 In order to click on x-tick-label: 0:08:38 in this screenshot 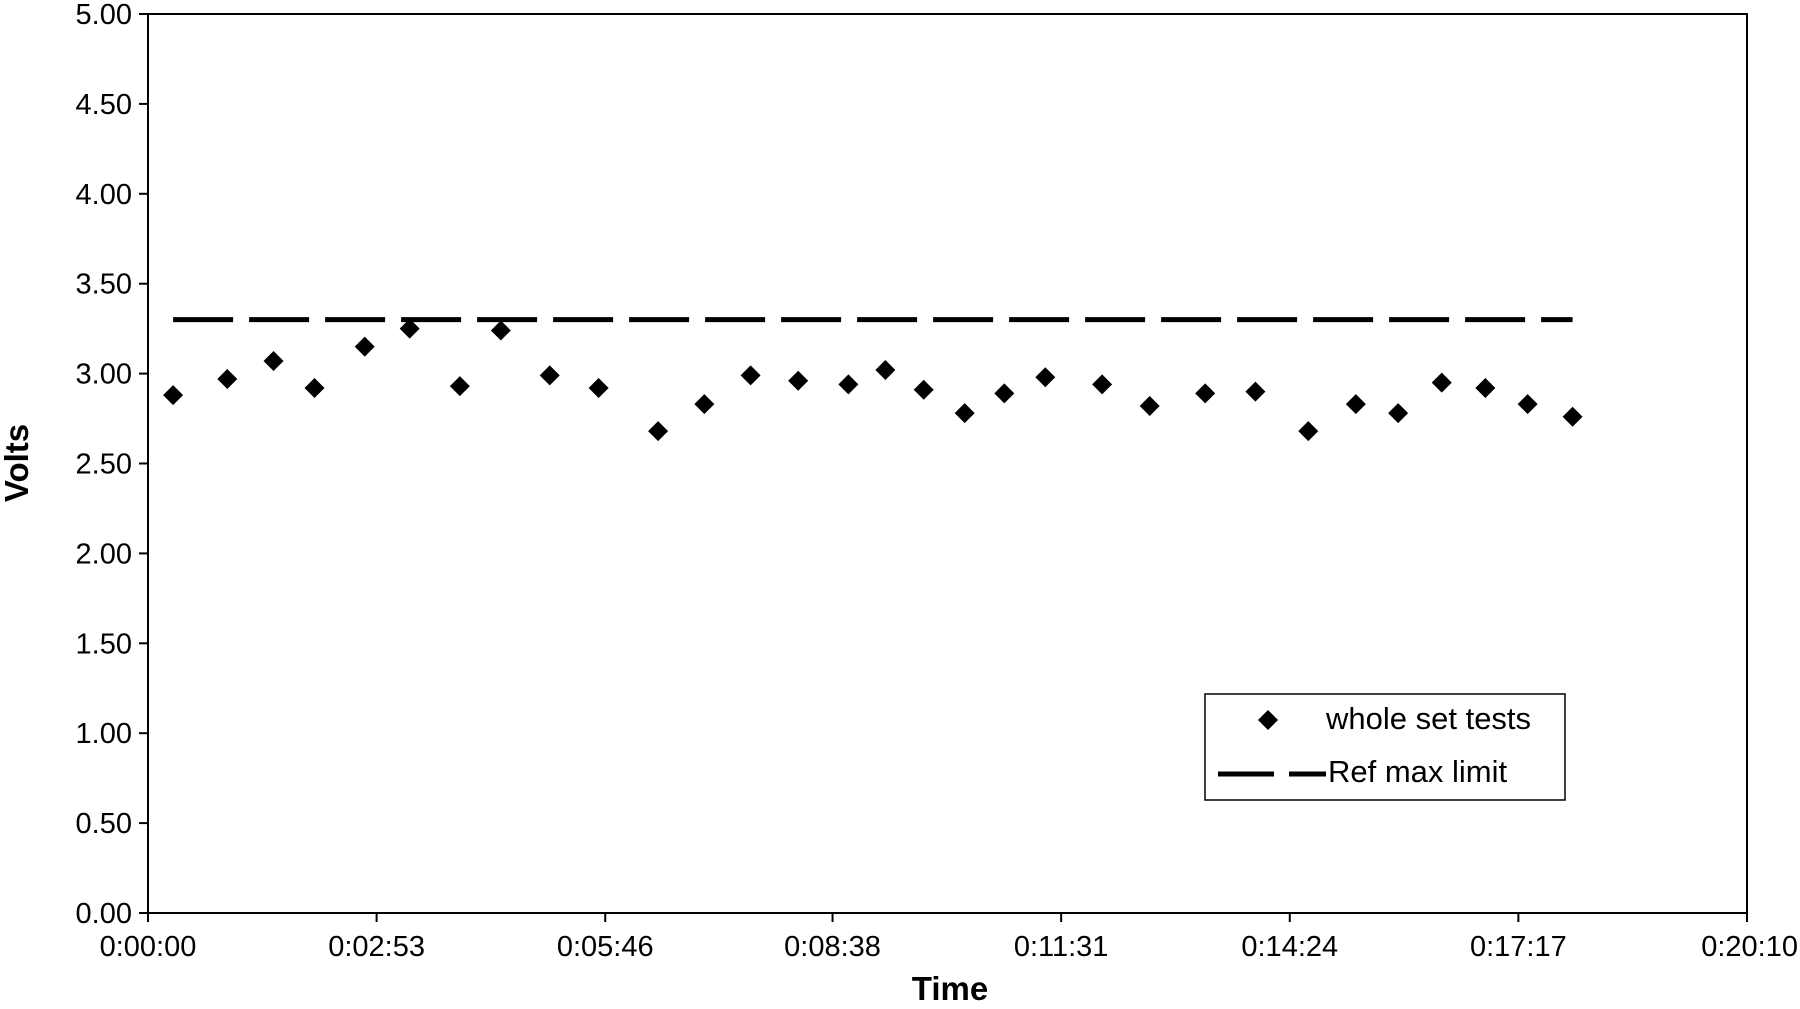, I will do `click(832, 947)`.